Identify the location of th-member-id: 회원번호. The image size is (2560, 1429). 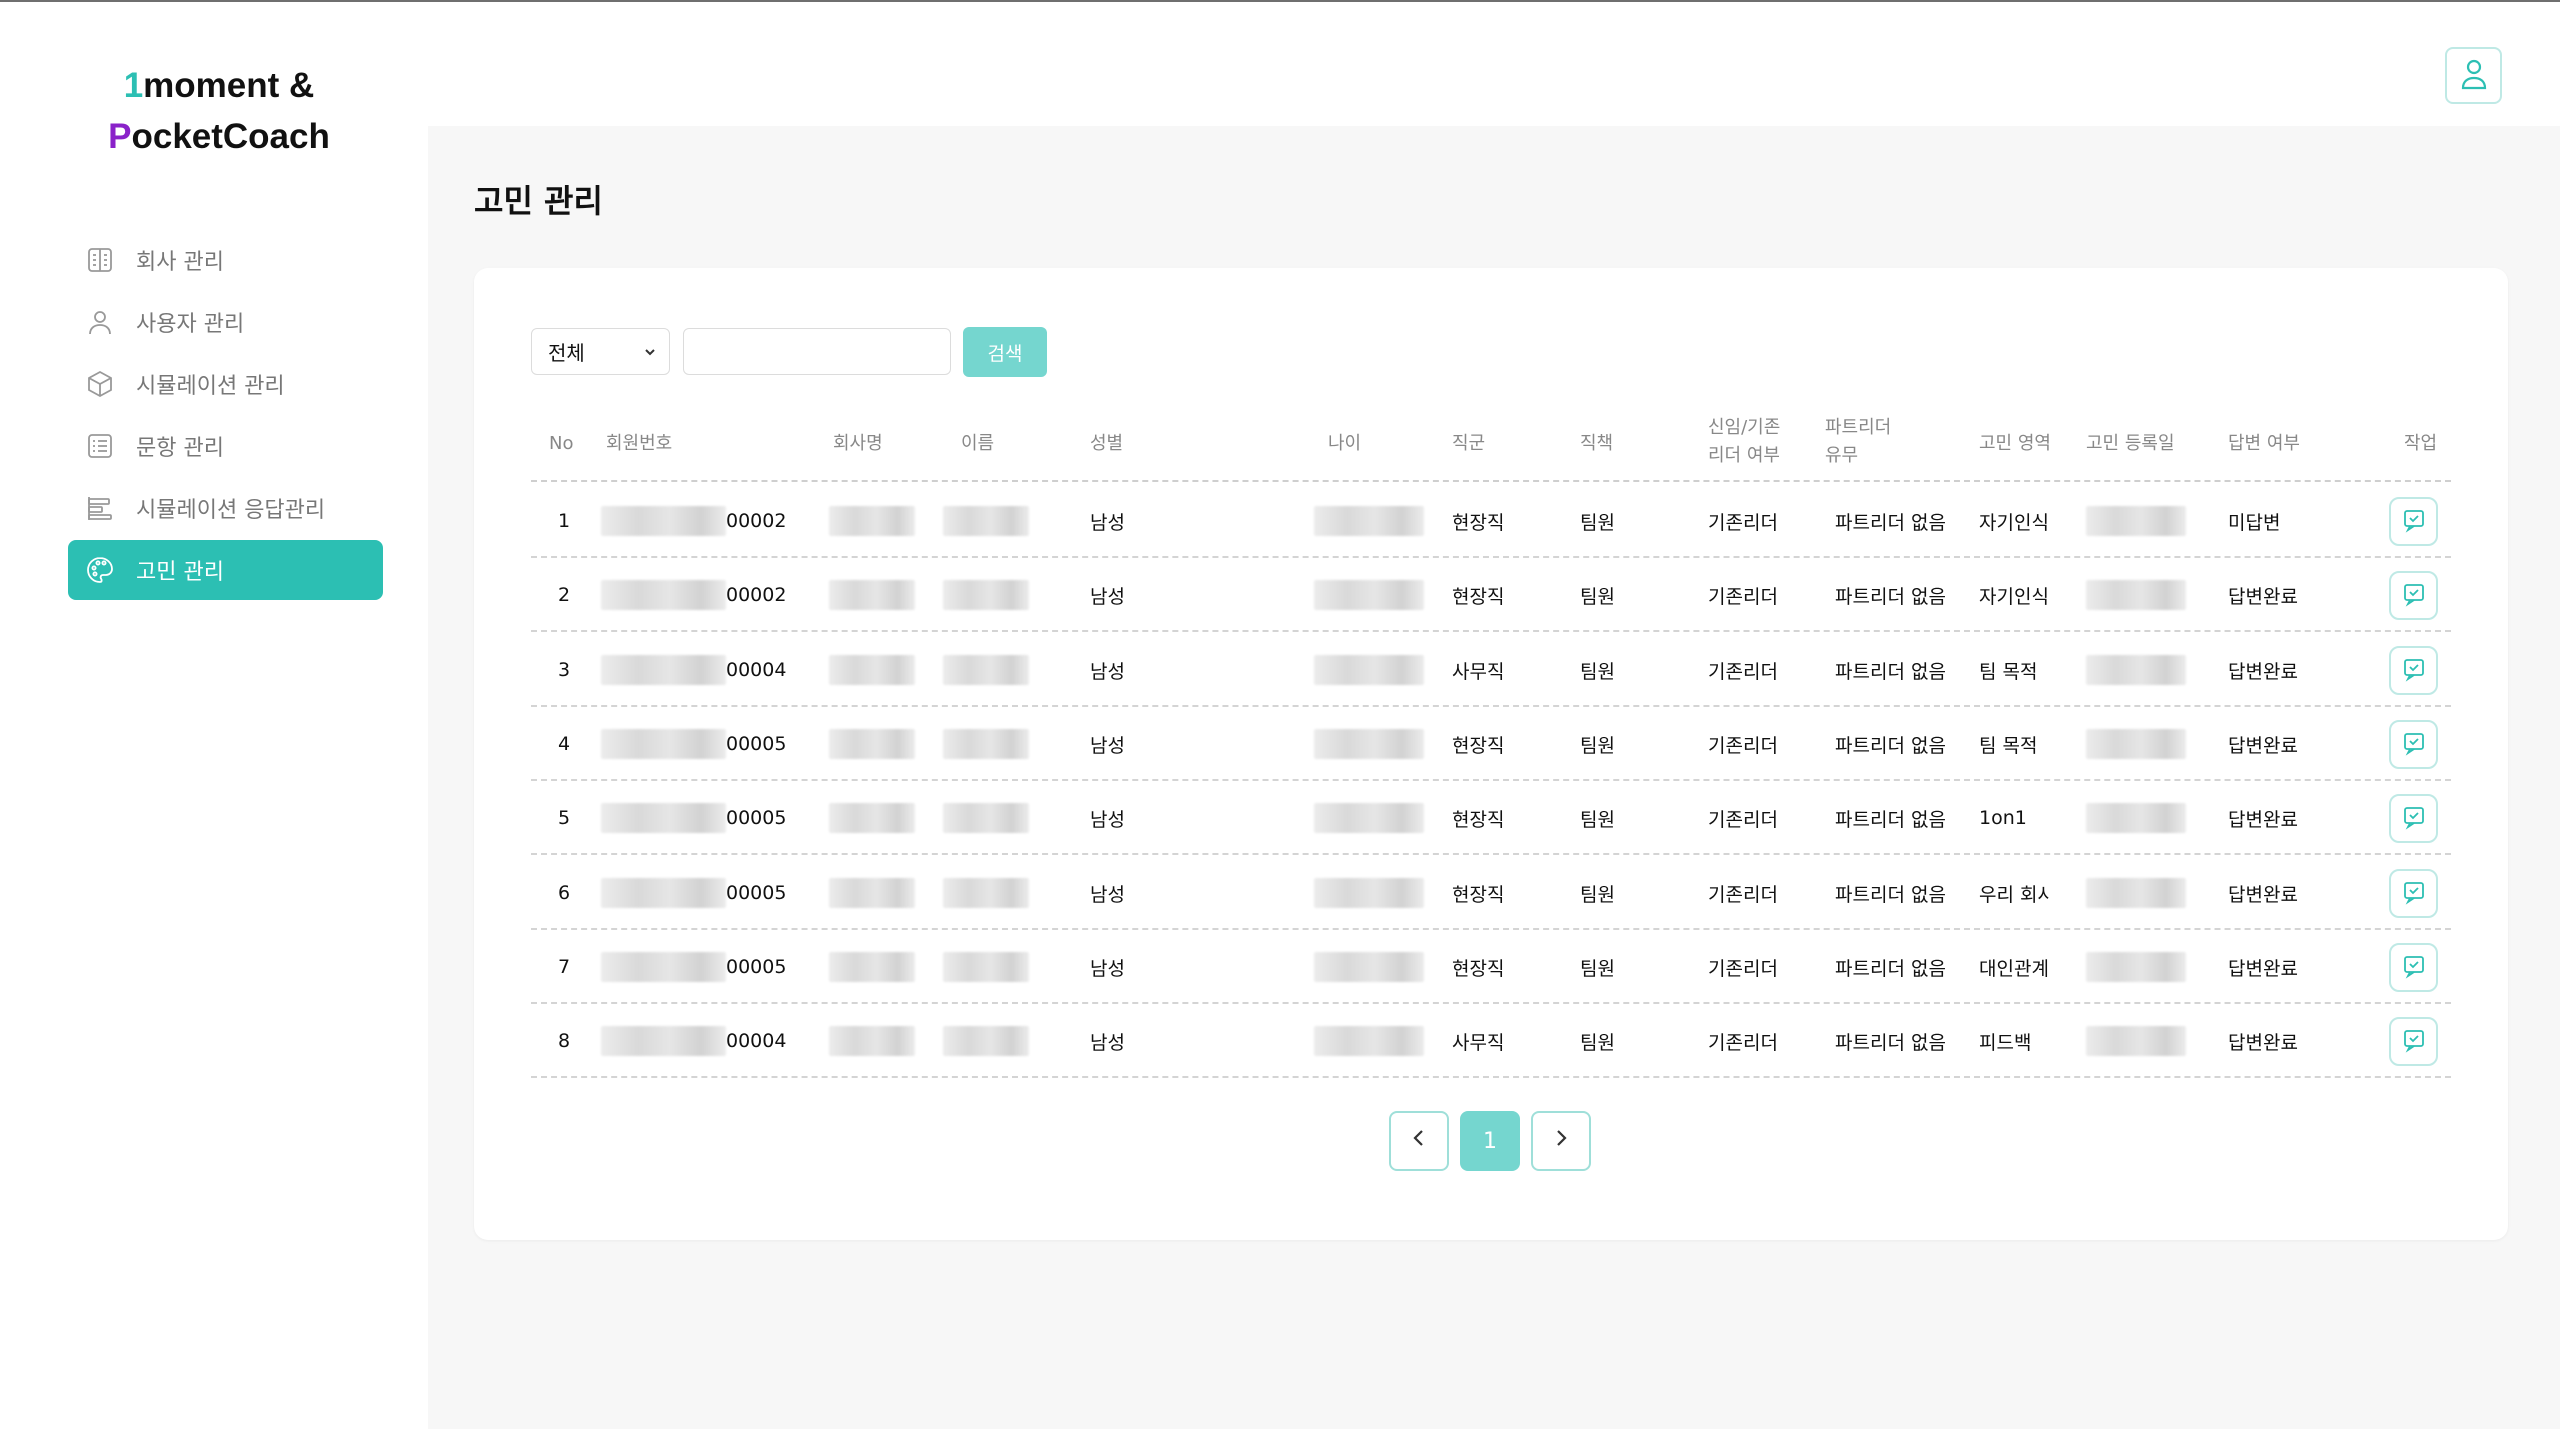
(639, 443).